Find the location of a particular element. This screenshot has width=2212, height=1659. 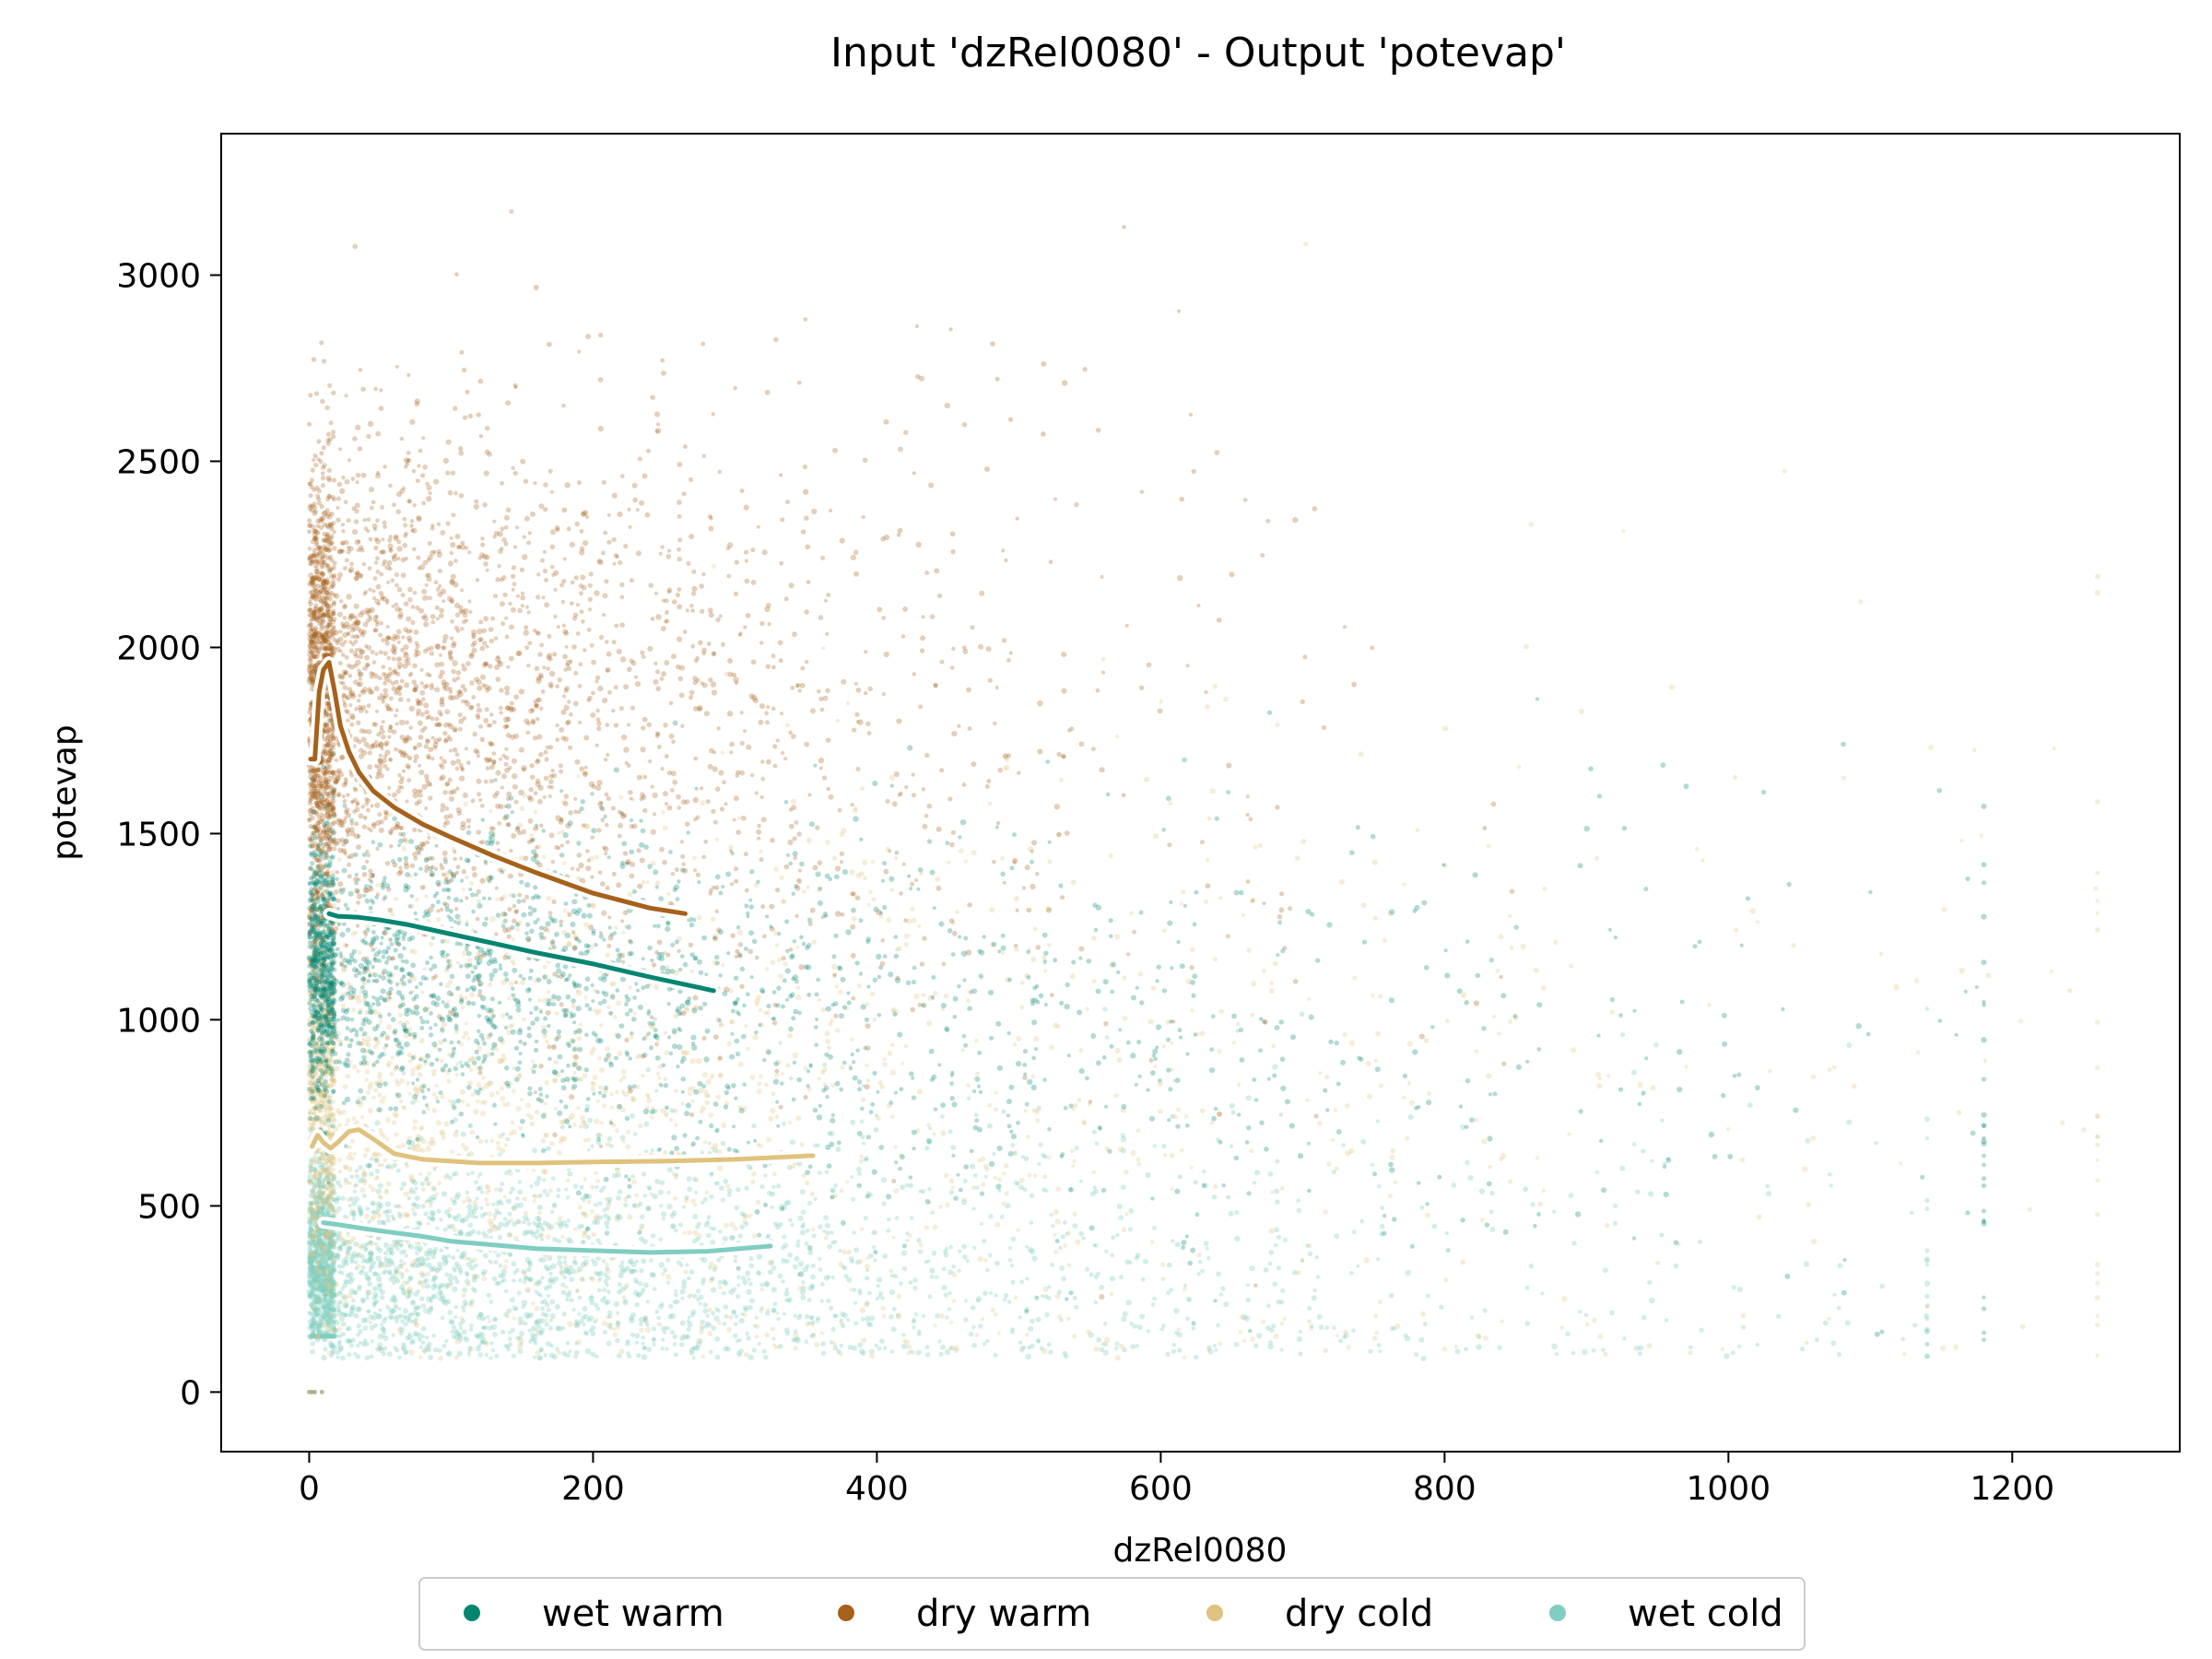

chart-title: Input 'dzRel0080' - Output 'potevap' is located at coordinates (1198, 52).